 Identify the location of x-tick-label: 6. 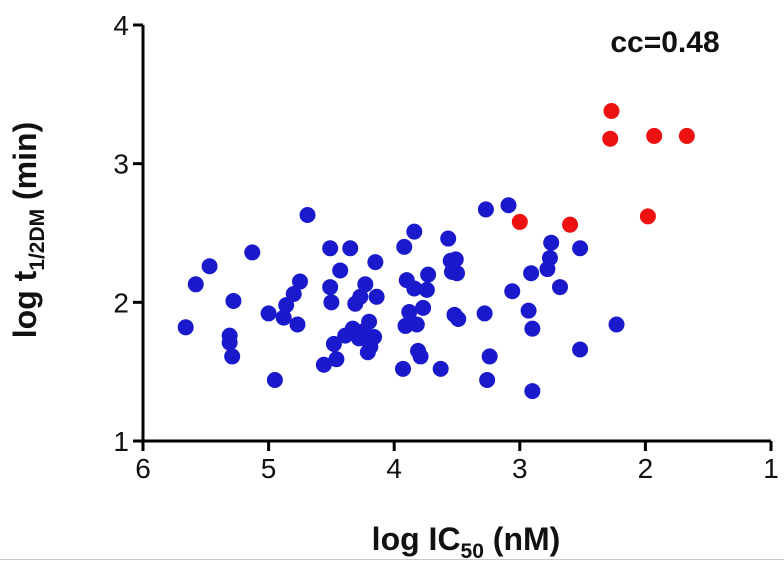
(143, 468).